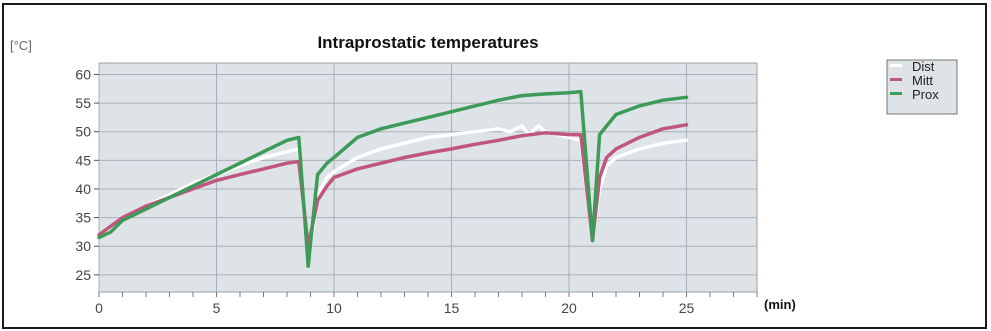 The image size is (991, 331). What do you see at coordinates (83, 218) in the screenshot?
I see `y-tick-label: 35` at bounding box center [83, 218].